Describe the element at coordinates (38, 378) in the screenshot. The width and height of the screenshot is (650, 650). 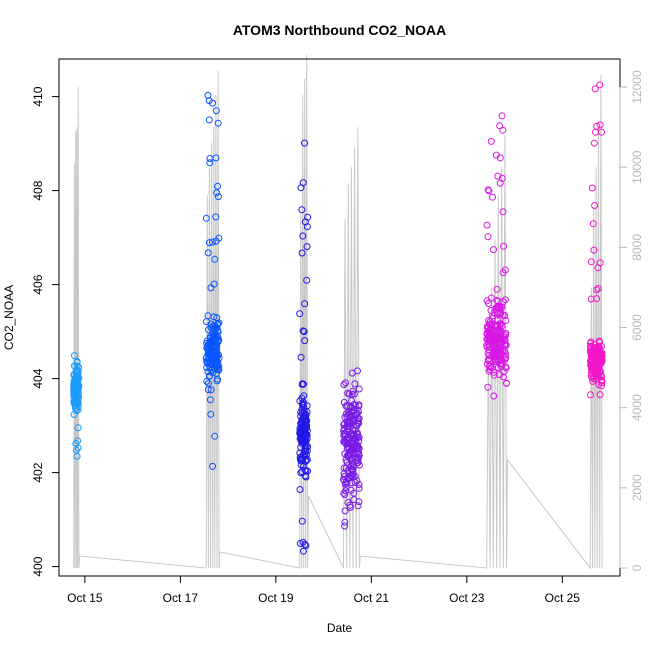
I see `y-tick-label: 404` at that location.